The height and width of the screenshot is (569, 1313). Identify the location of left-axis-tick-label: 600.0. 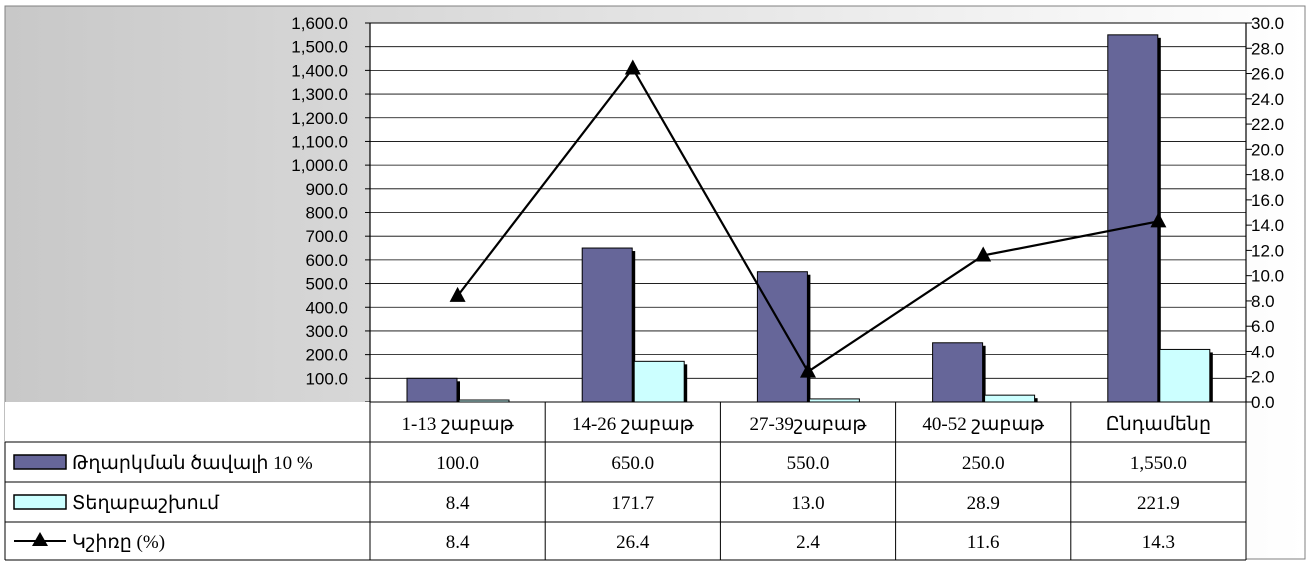
(326, 260).